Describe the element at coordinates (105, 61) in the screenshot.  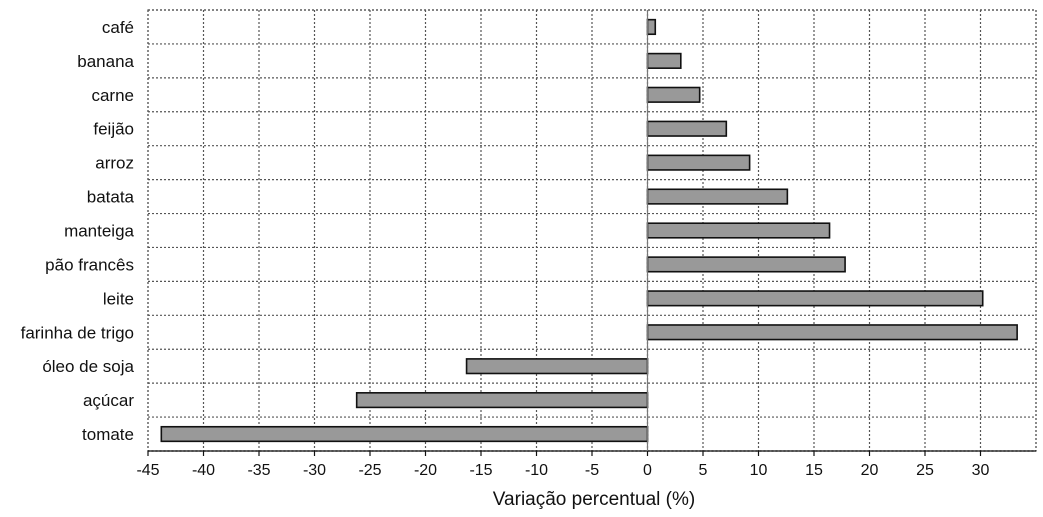
I see `category-label: banana` at that location.